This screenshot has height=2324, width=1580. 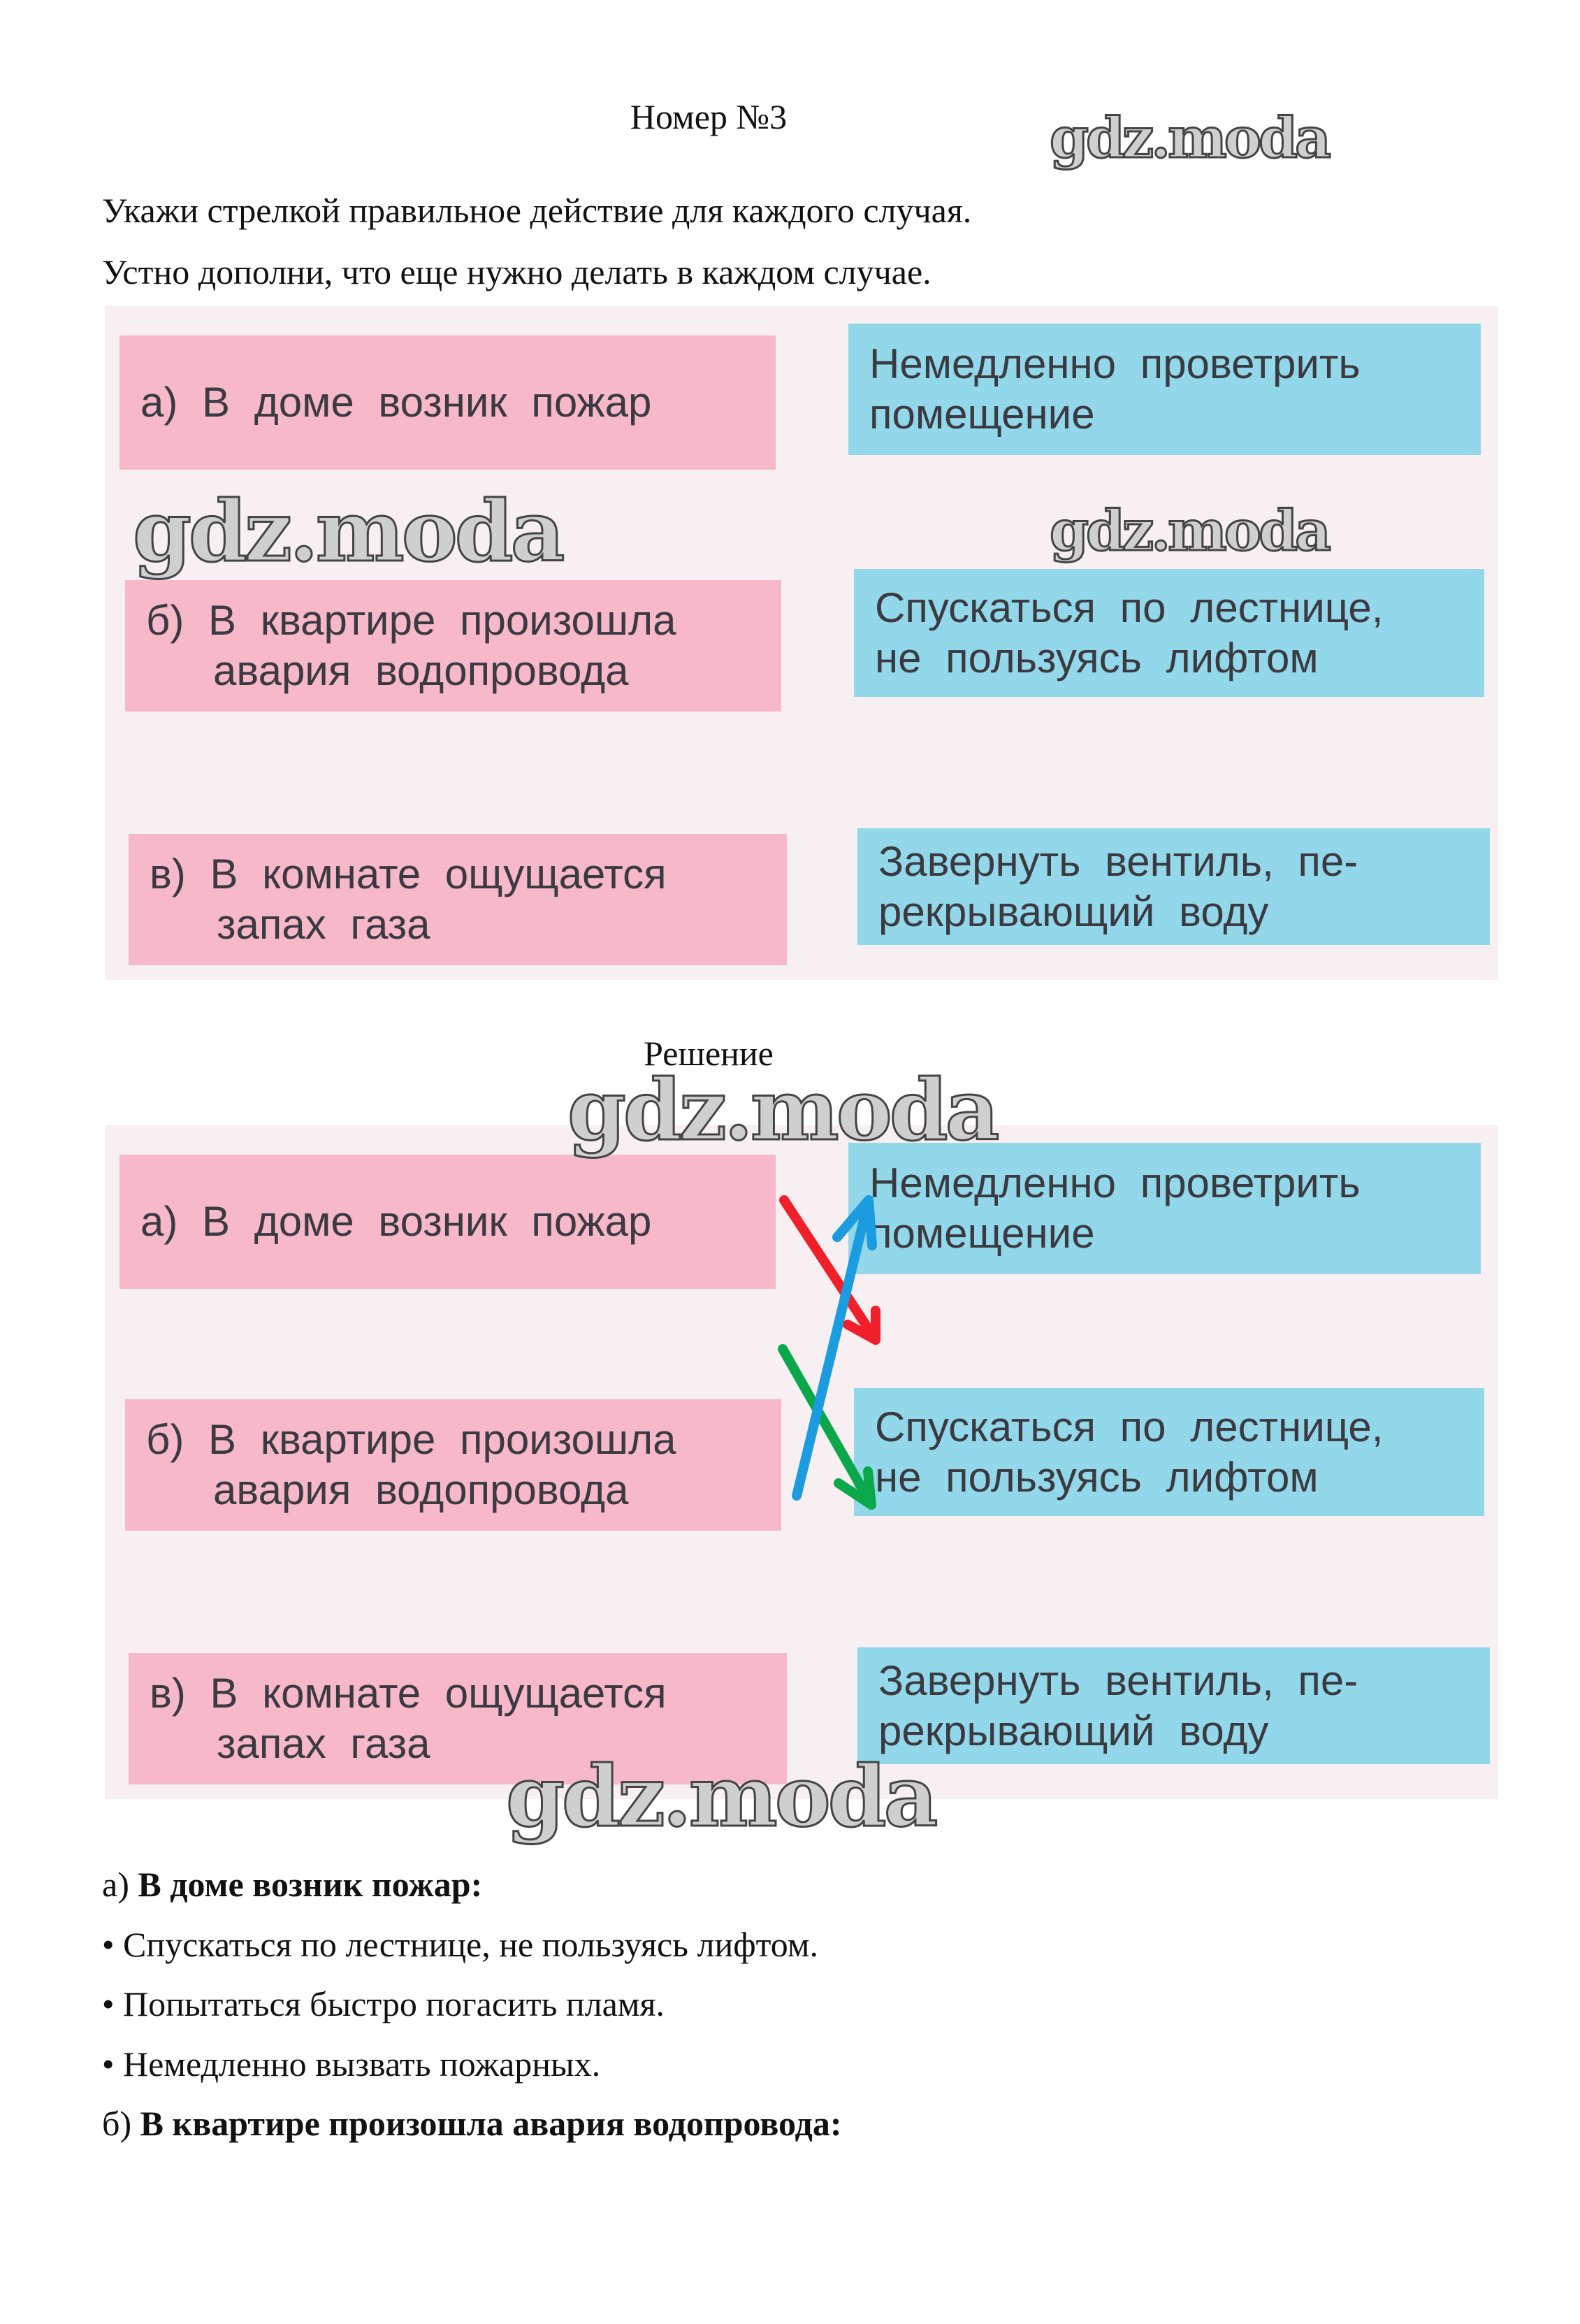 I want to click on answer-a-heading: а) В доме возник пожар:, so click(x=292, y=1884).